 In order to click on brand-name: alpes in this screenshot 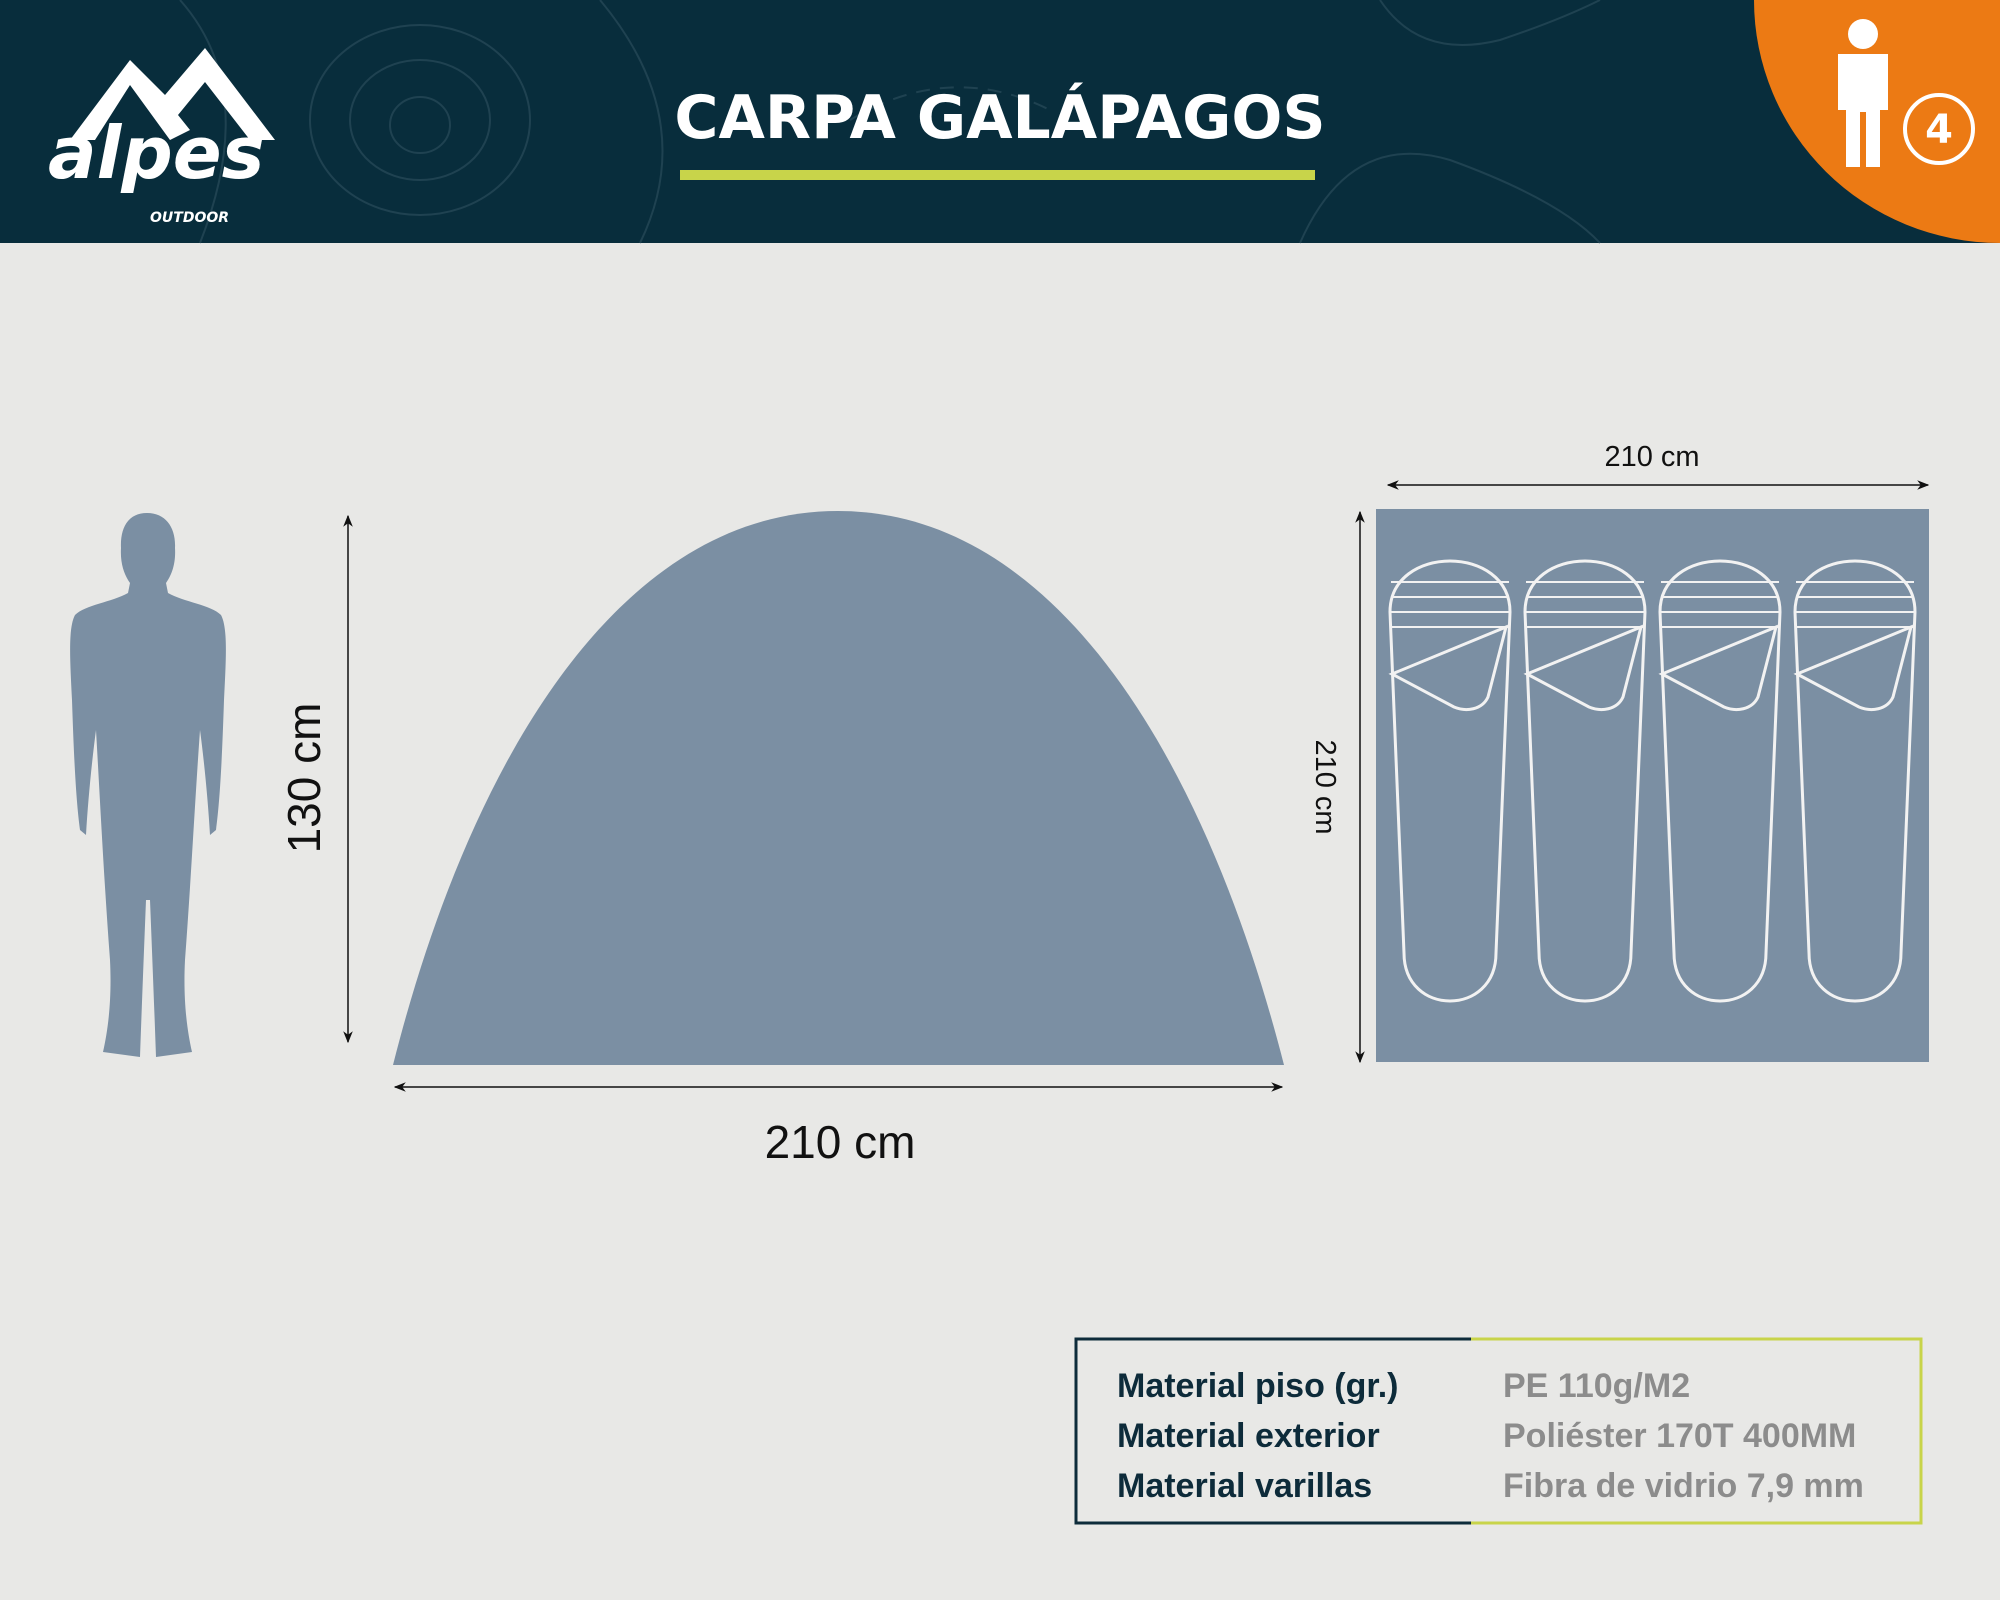, I will do `click(156, 153)`.